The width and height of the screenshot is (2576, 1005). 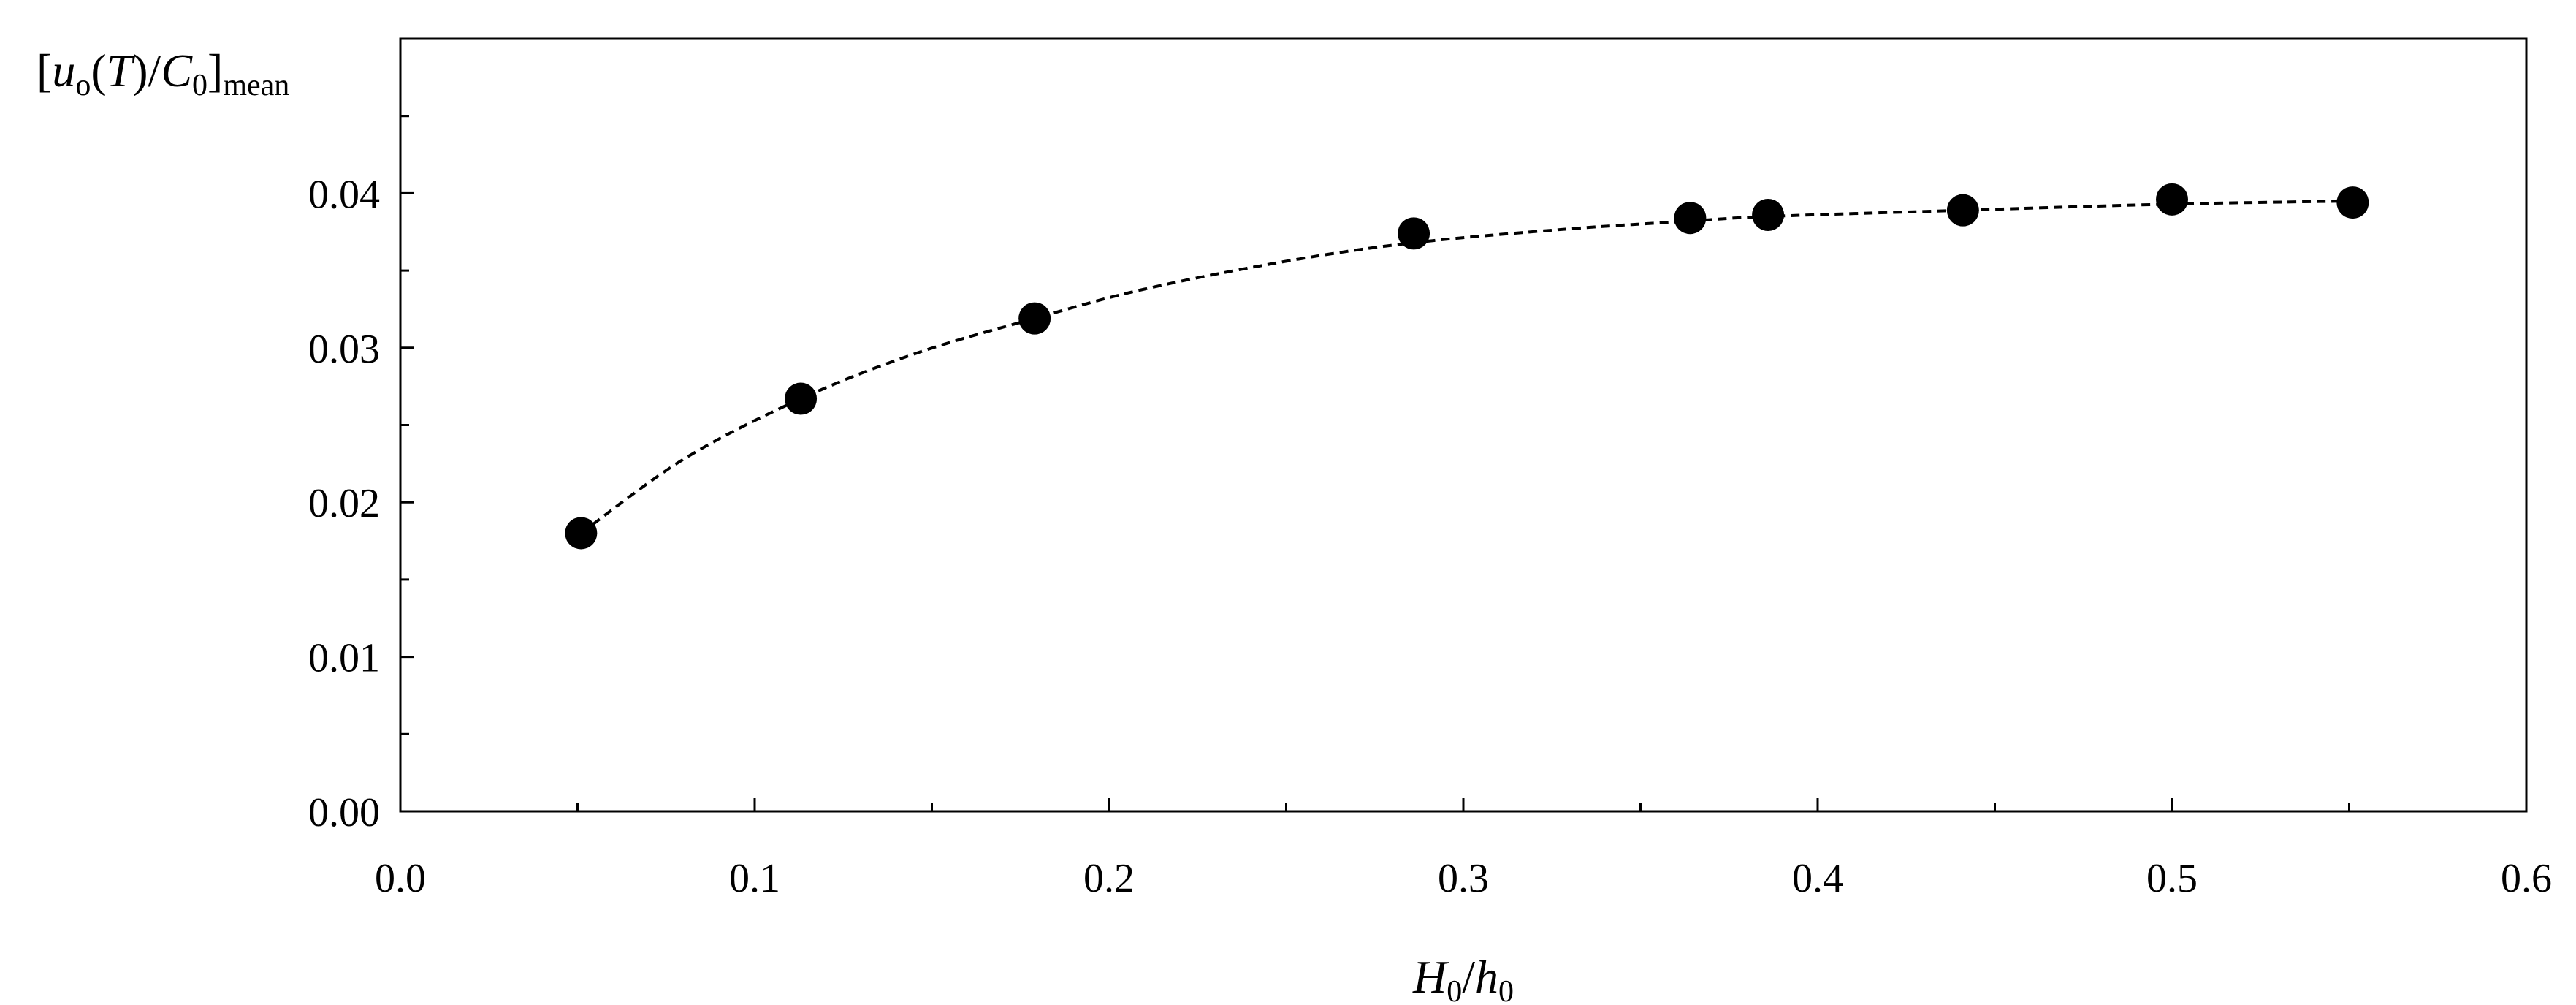 What do you see at coordinates (2526, 879) in the screenshot?
I see `x-tick-label: 0.6` at bounding box center [2526, 879].